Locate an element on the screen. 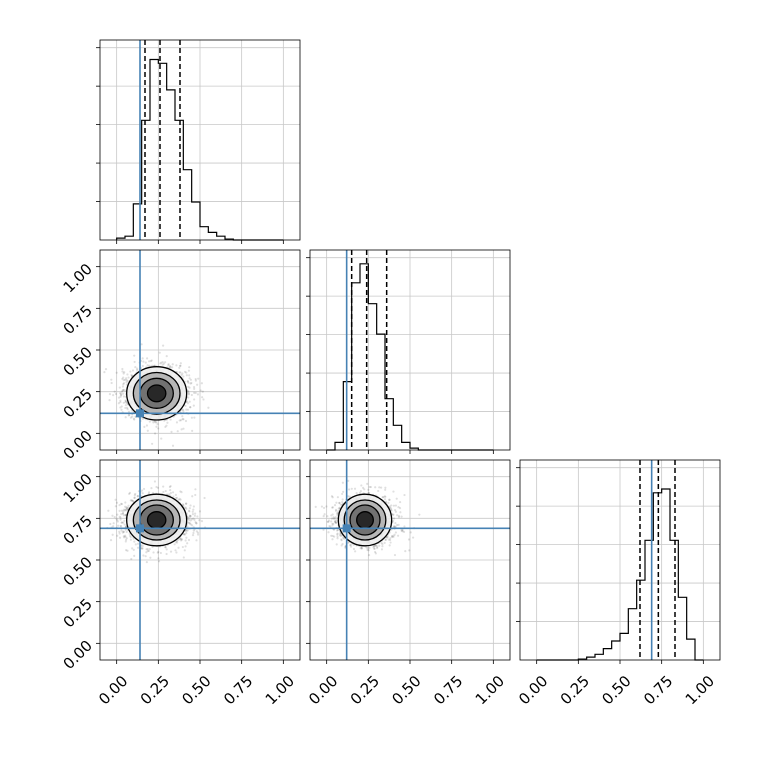  y-tick-label: 1.00 is located at coordinates (78, 488).